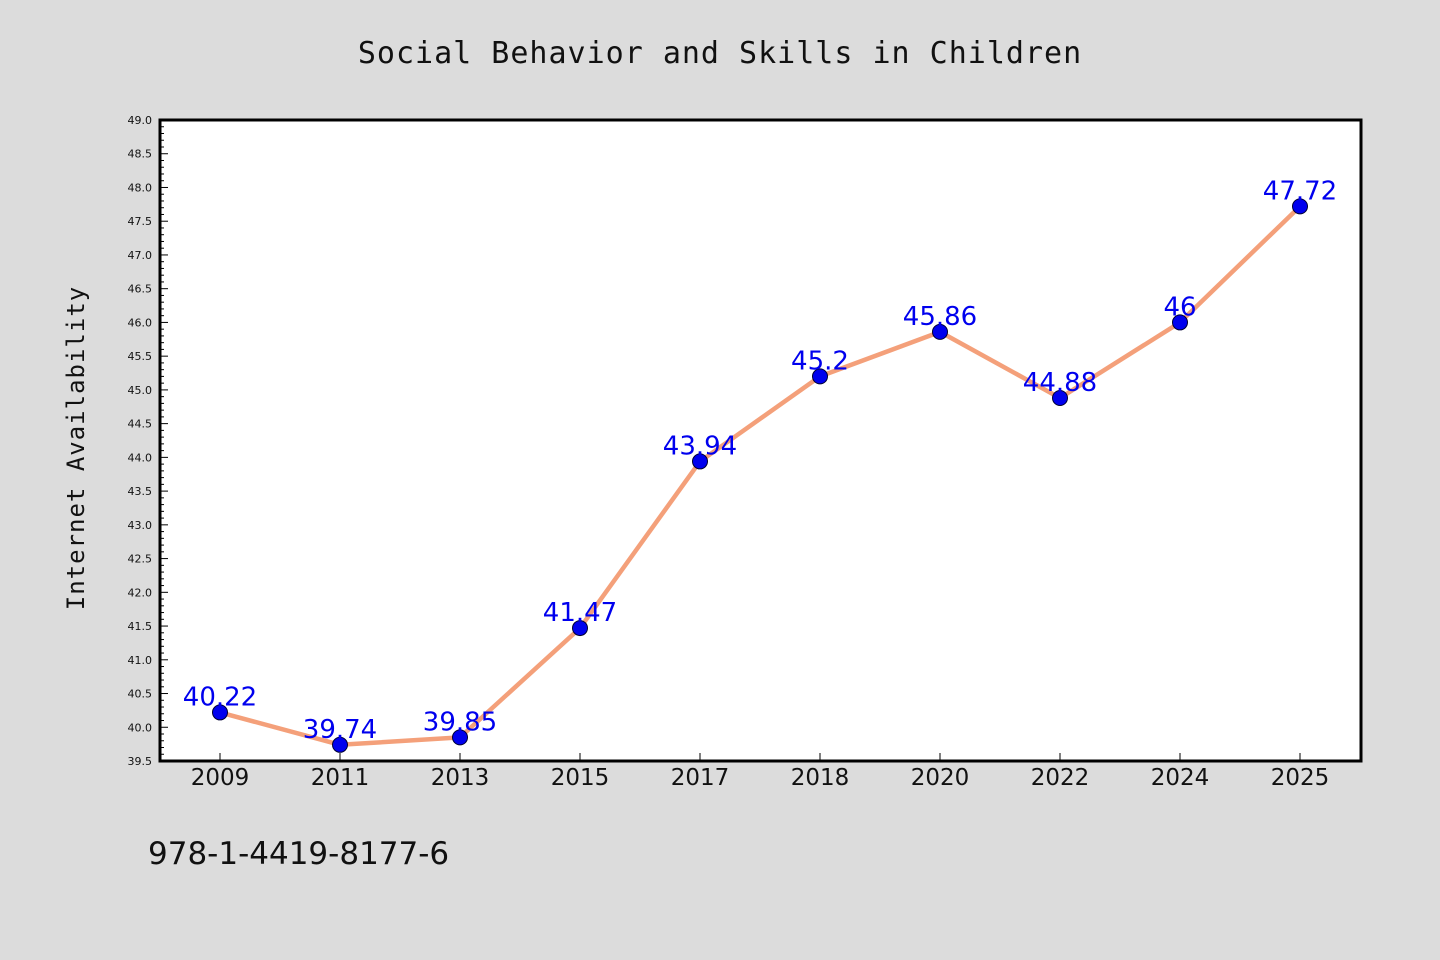  Describe the element at coordinates (140, 761) in the screenshot. I see `y-tick-label: 39.5` at that location.